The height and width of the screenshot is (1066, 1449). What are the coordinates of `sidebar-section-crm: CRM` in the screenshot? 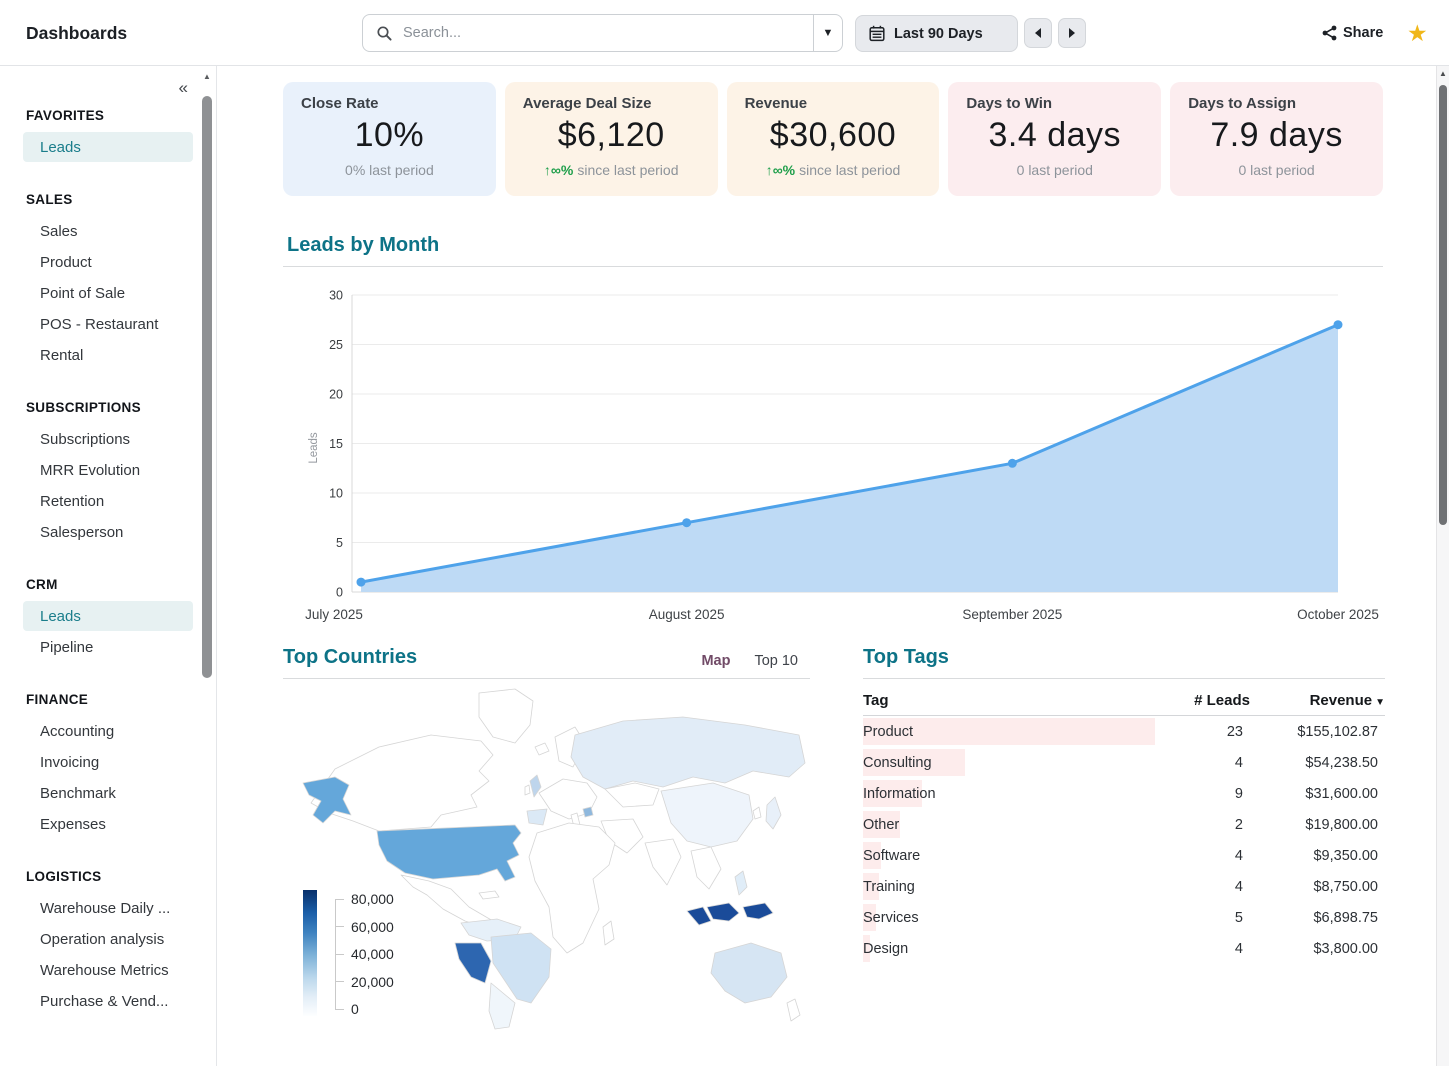 It's located at (42, 584).